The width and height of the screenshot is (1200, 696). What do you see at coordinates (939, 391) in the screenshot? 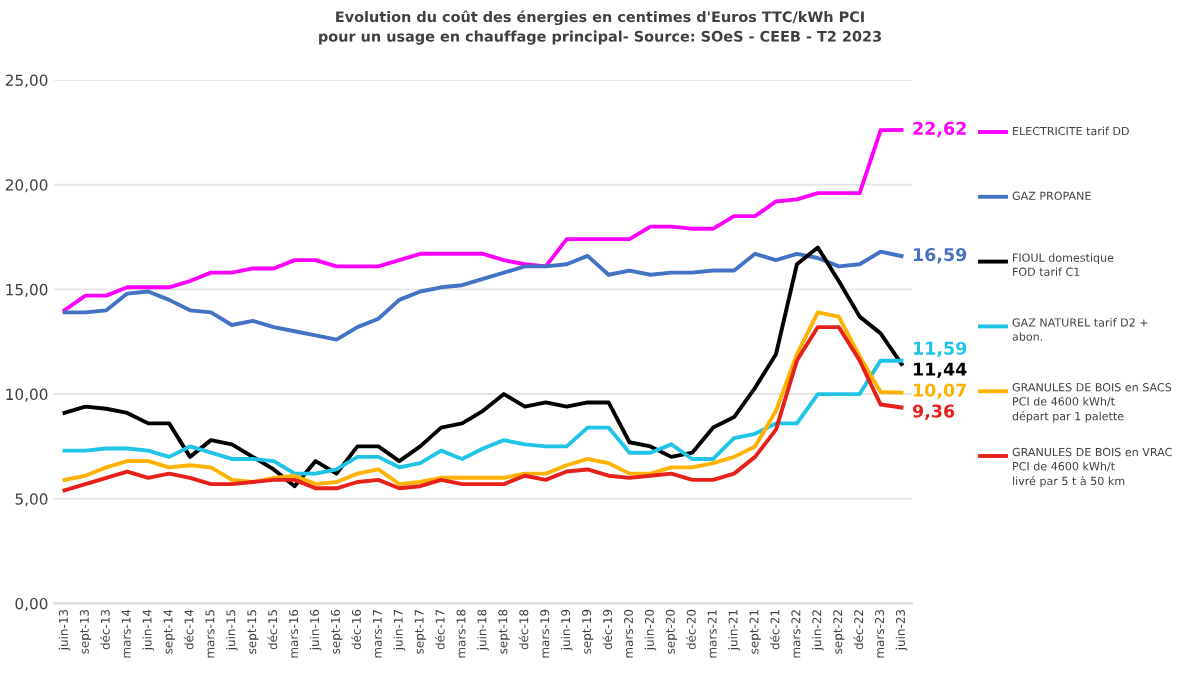
I see `data-label: 10,07` at bounding box center [939, 391].